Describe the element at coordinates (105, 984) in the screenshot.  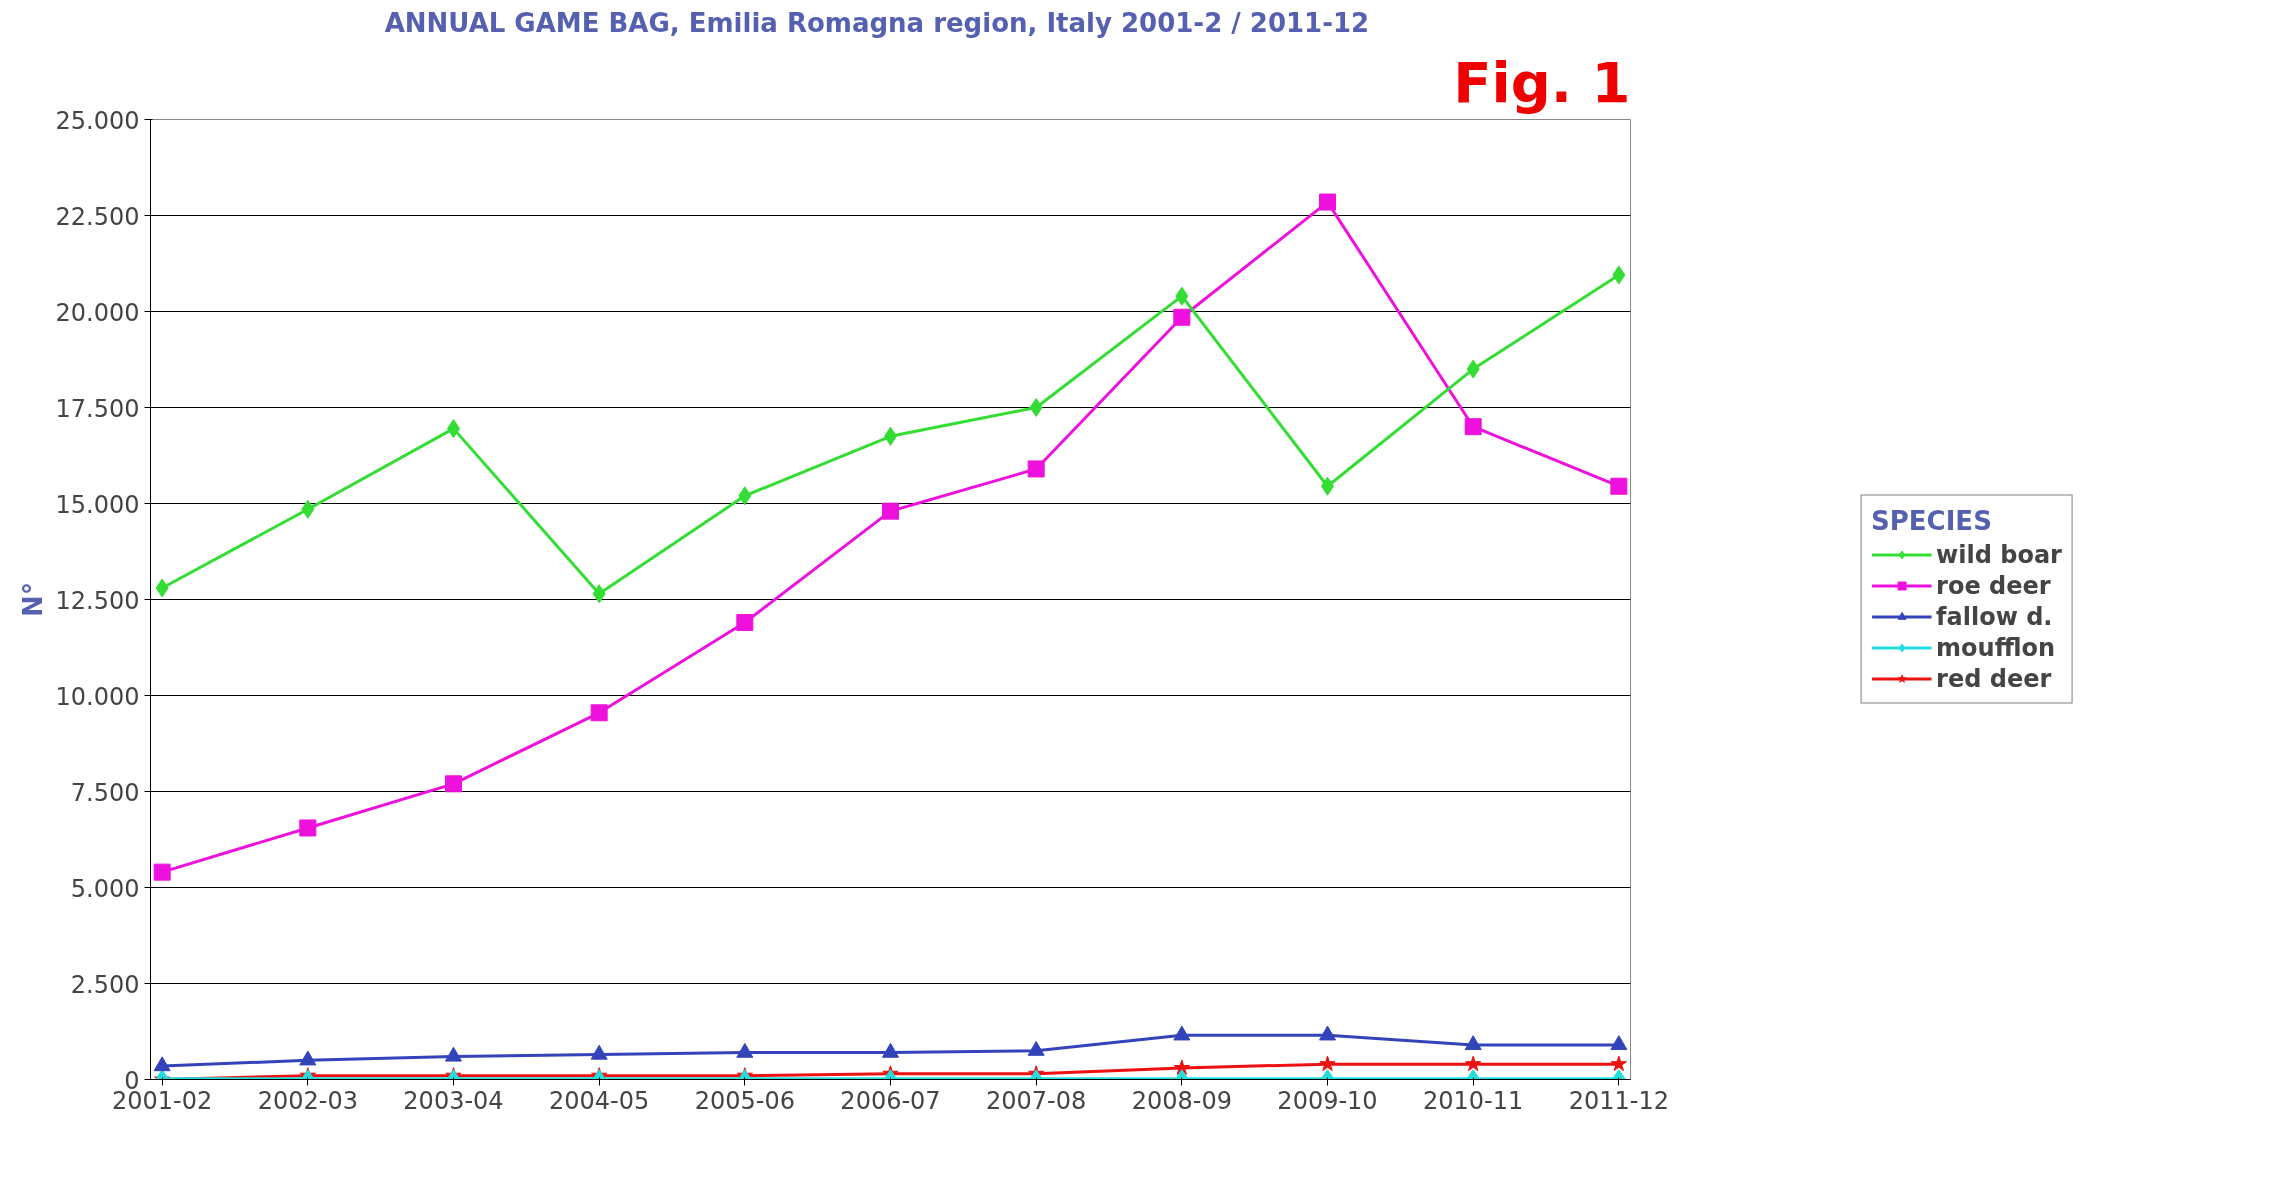
I see `y-tick-label: 2.500` at that location.